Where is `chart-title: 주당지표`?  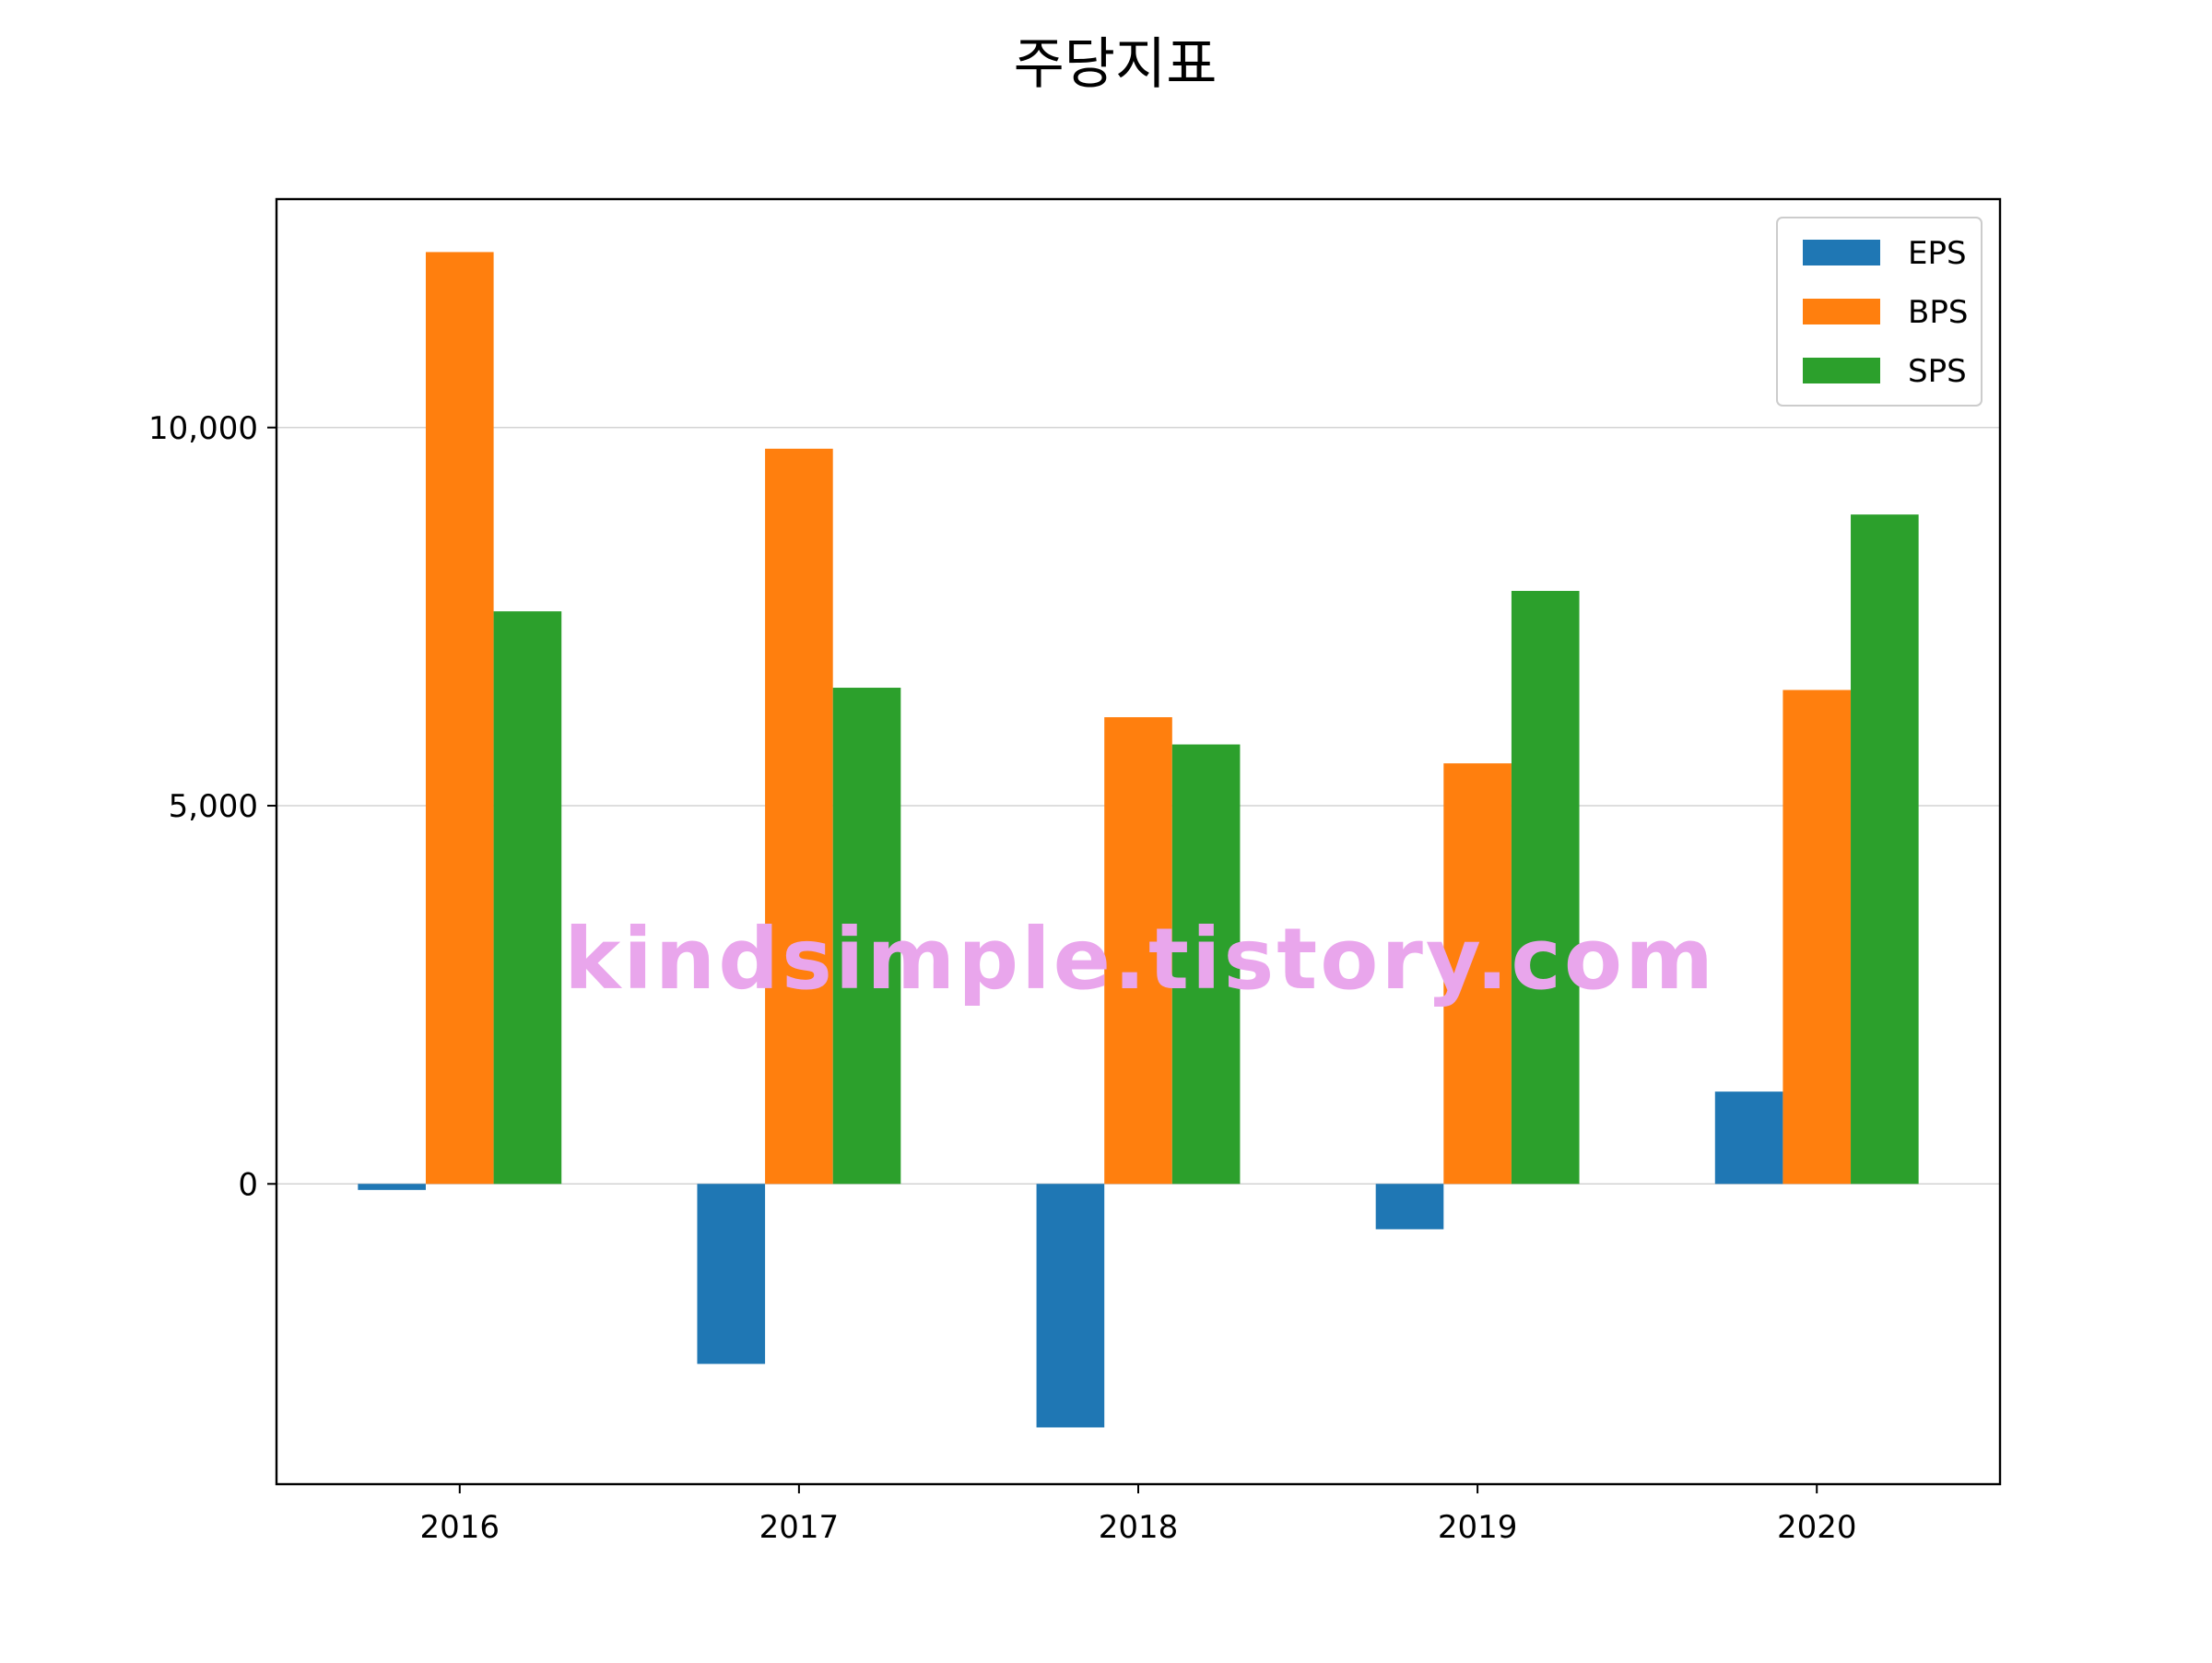
chart-title: 주당지표 is located at coordinates (1116, 64).